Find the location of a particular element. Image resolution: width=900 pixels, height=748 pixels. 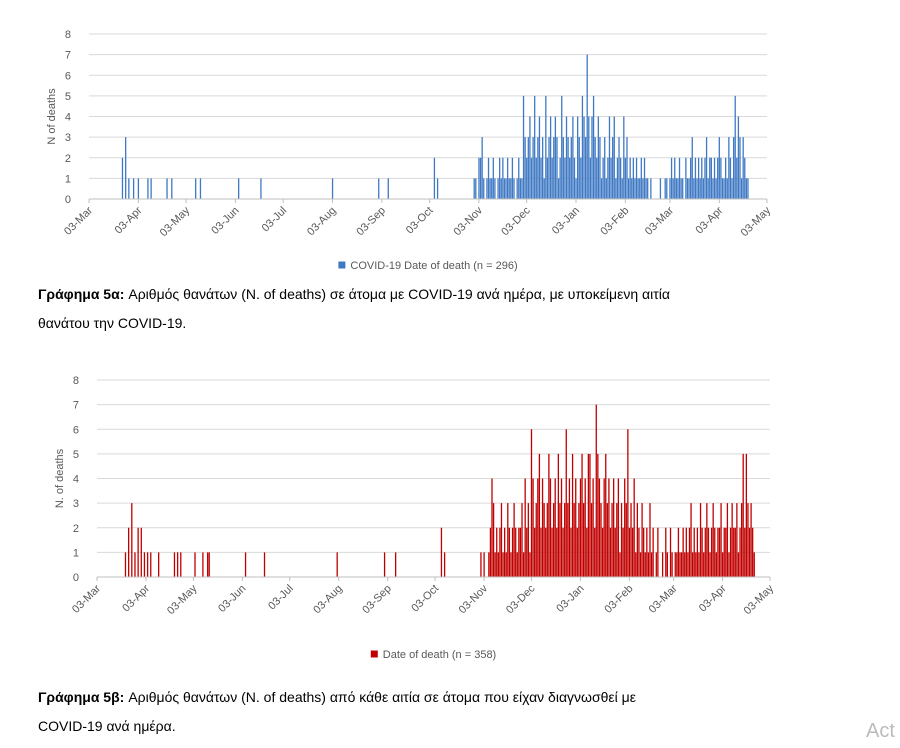

x-tick-label: 03-Sep is located at coordinates (371, 222).